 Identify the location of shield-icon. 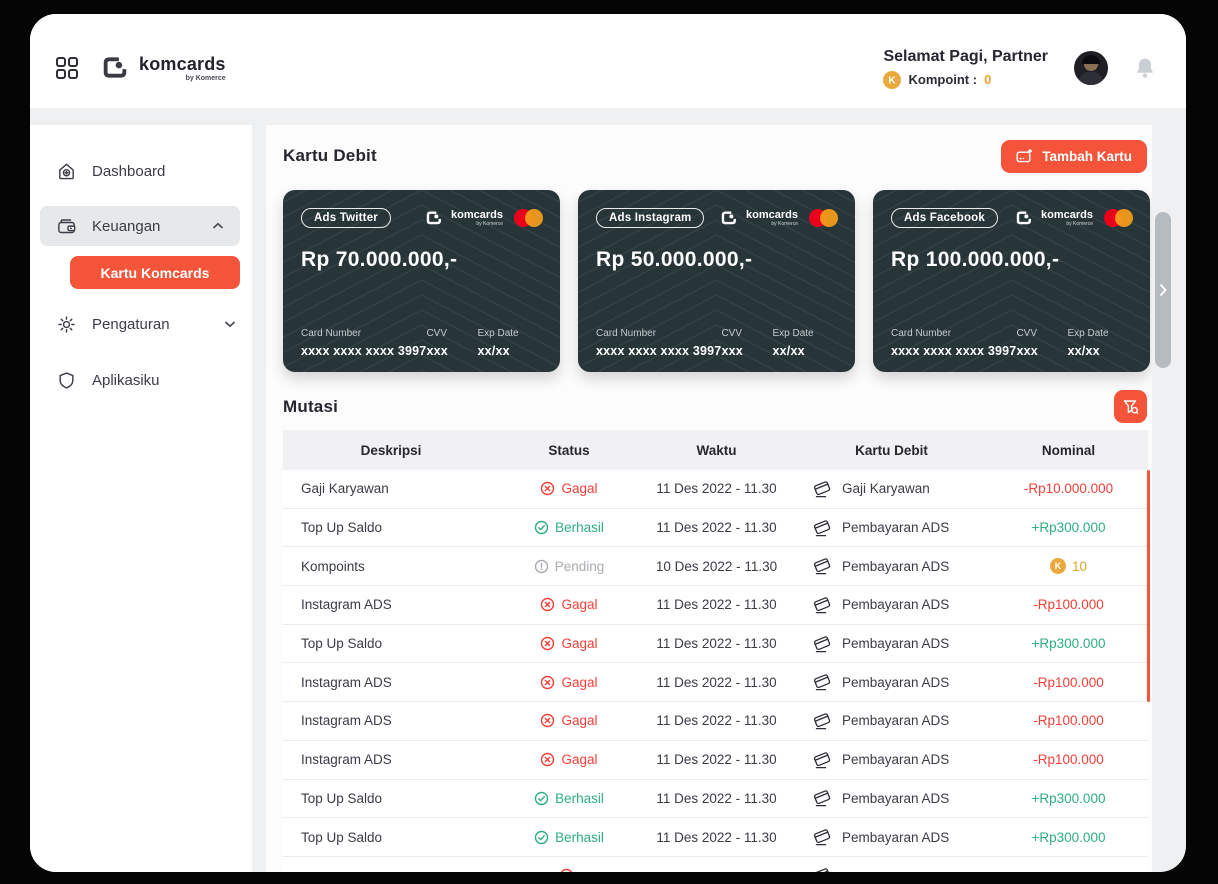
(66, 380).